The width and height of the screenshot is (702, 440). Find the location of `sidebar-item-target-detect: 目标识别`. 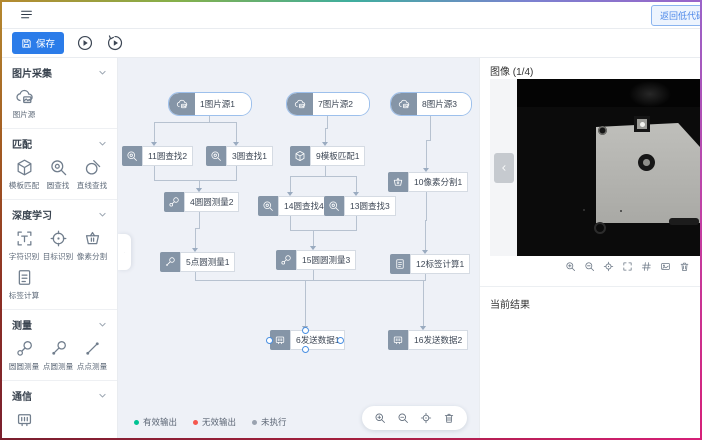

sidebar-item-target-detect: 目标识别 is located at coordinates (58, 245).